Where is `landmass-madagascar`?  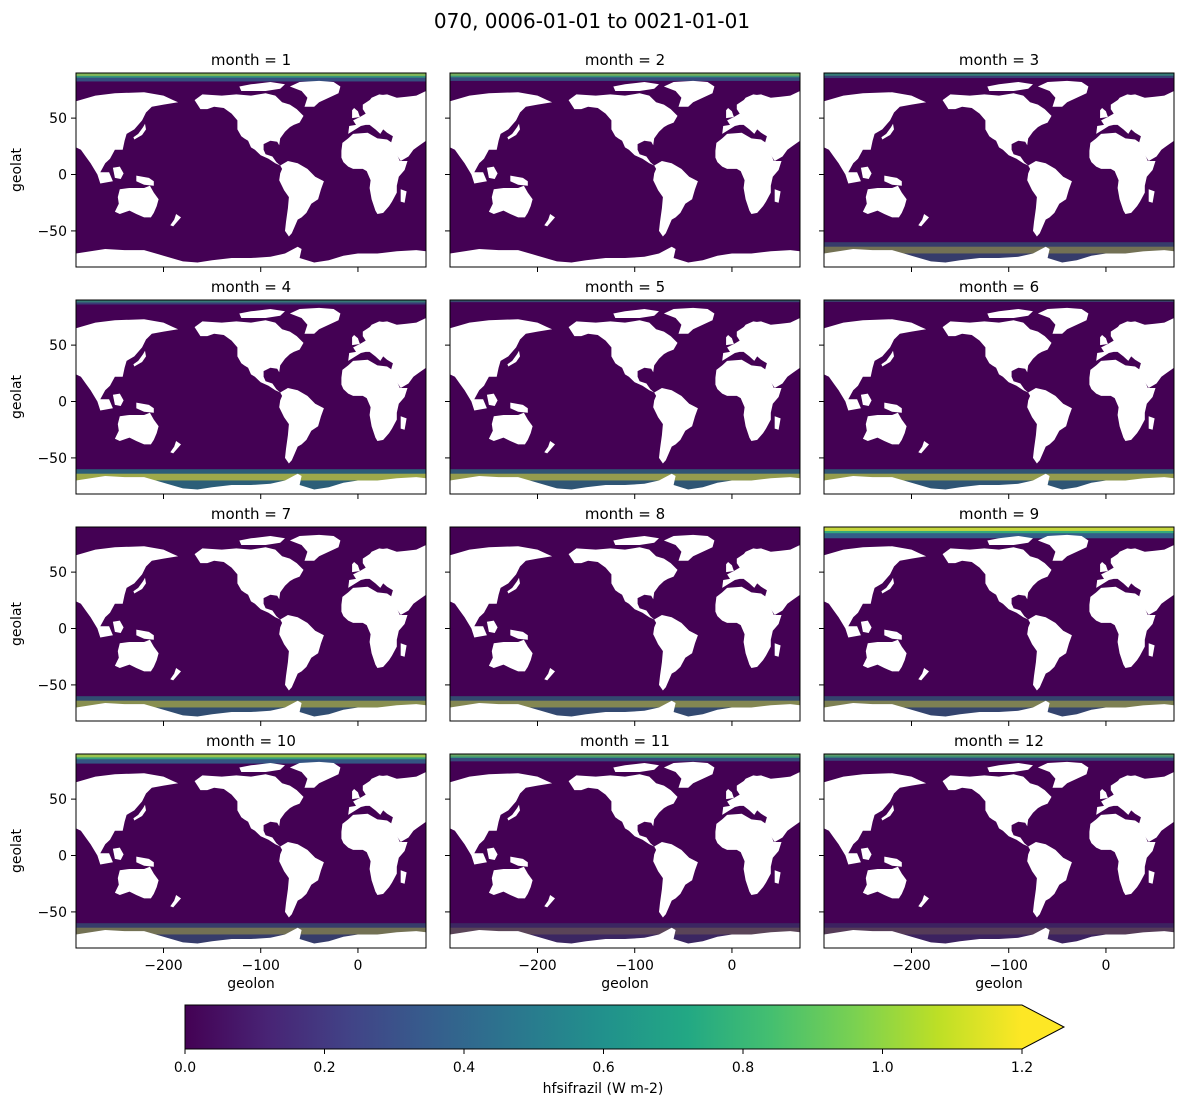 landmass-madagascar is located at coordinates (1151, 423).